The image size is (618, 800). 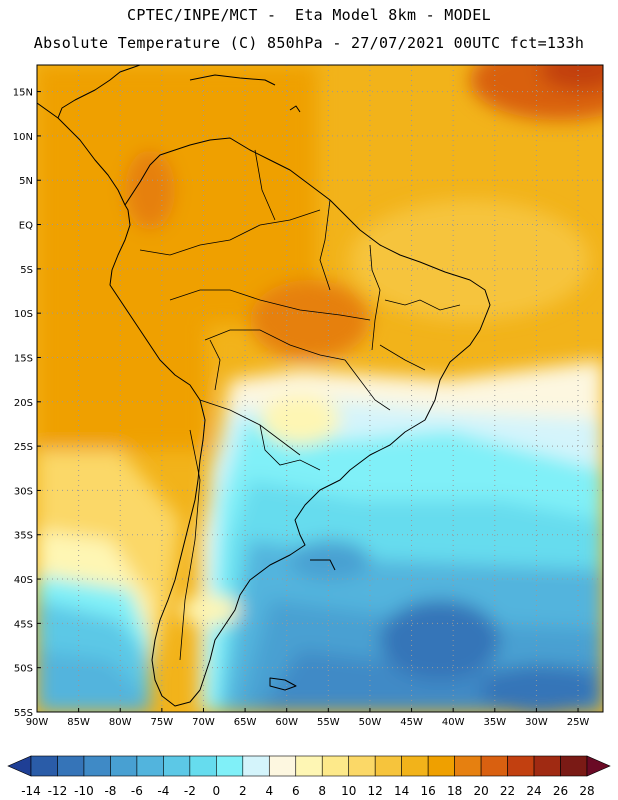 What do you see at coordinates (23, 580) in the screenshot?
I see `lat-label: 40S` at bounding box center [23, 580].